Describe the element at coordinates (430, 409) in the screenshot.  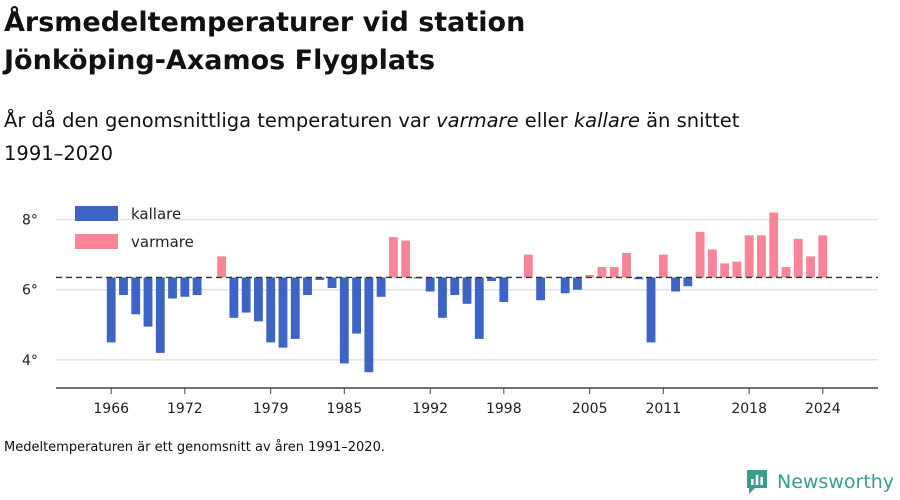
I see `x-tick-label: 1992` at that location.